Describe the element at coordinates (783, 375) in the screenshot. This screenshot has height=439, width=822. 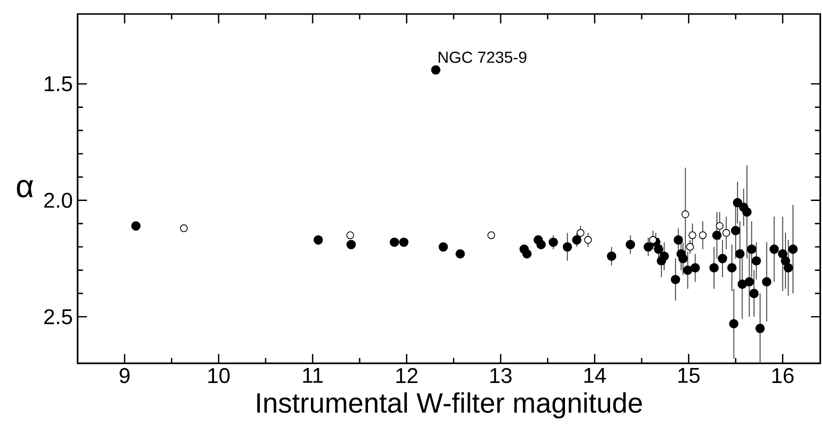
I see `x-tick-label: 16` at that location.